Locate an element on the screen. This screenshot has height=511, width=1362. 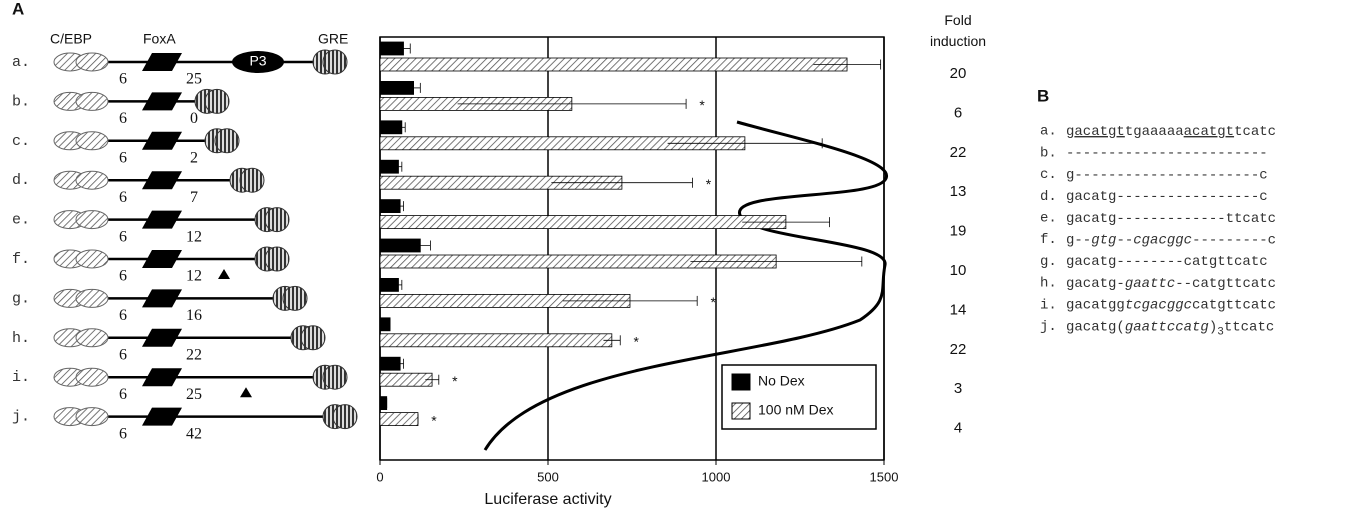
sequence-segment: g----------------------c is located at coordinates (1167, 175).